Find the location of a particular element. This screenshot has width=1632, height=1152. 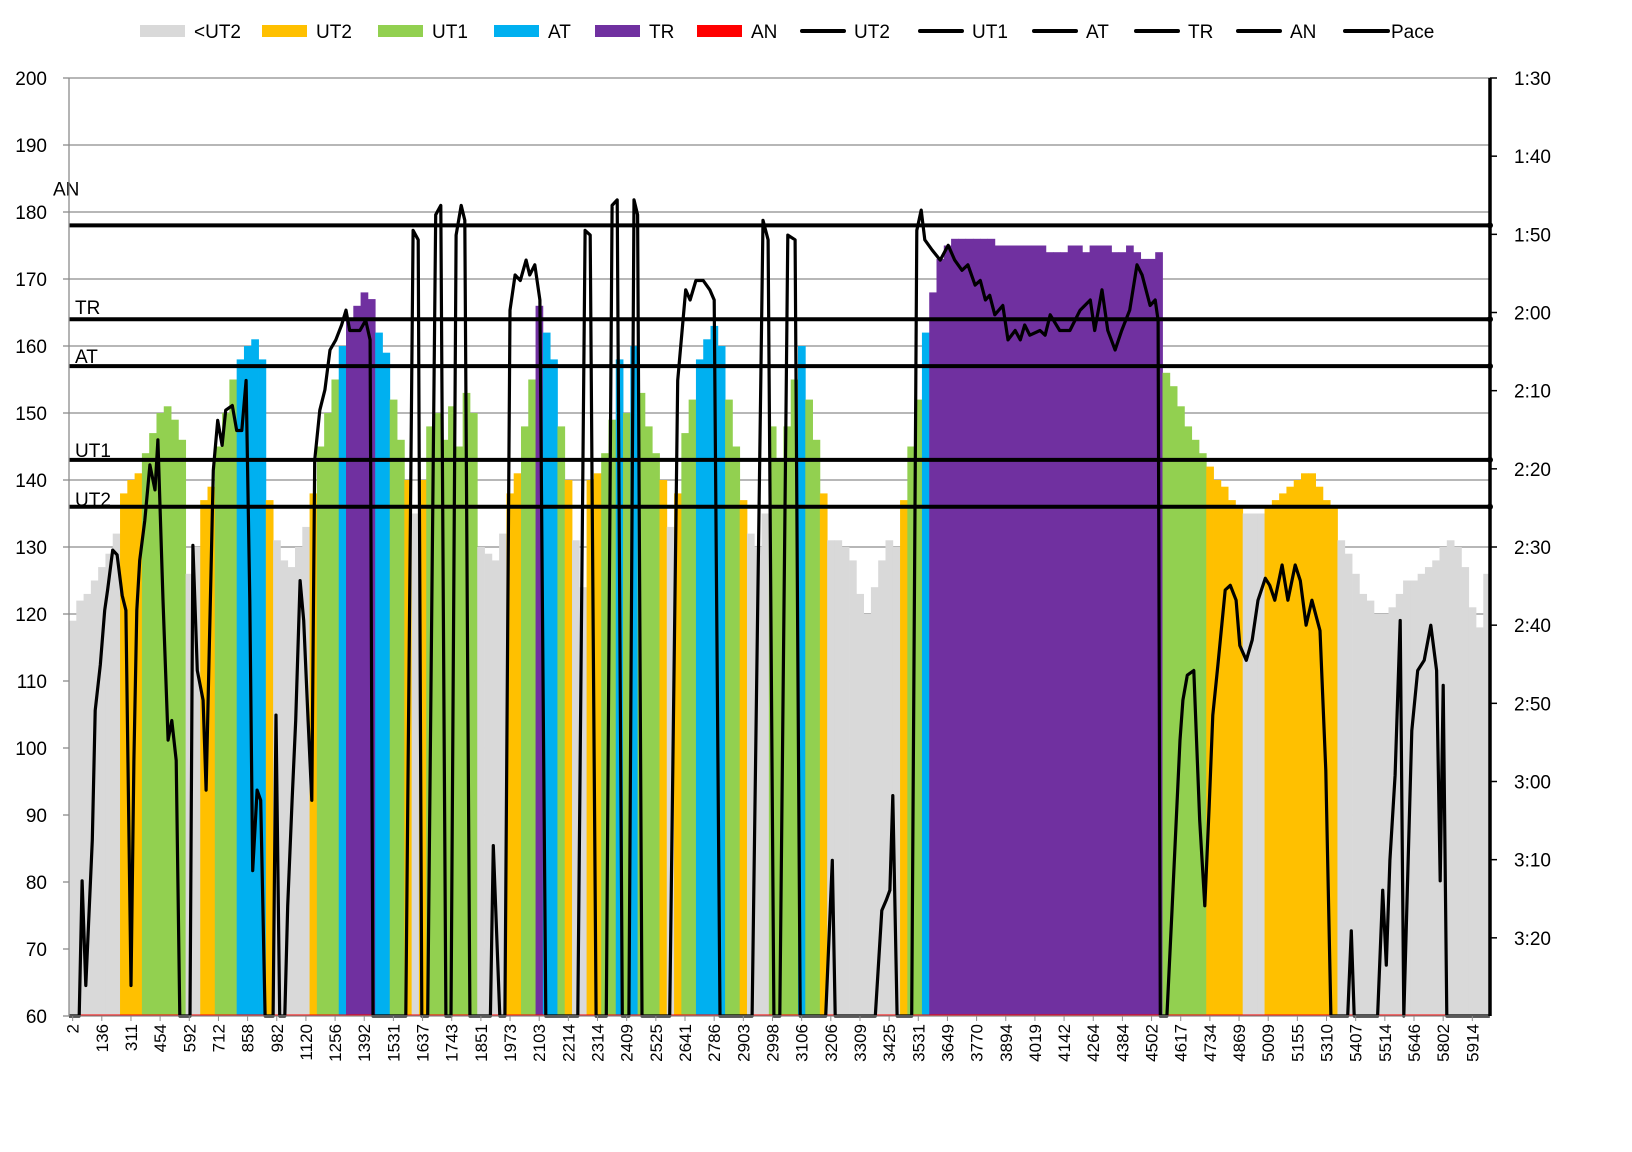

x-tick-label: 2998 is located at coordinates (772, 1043).